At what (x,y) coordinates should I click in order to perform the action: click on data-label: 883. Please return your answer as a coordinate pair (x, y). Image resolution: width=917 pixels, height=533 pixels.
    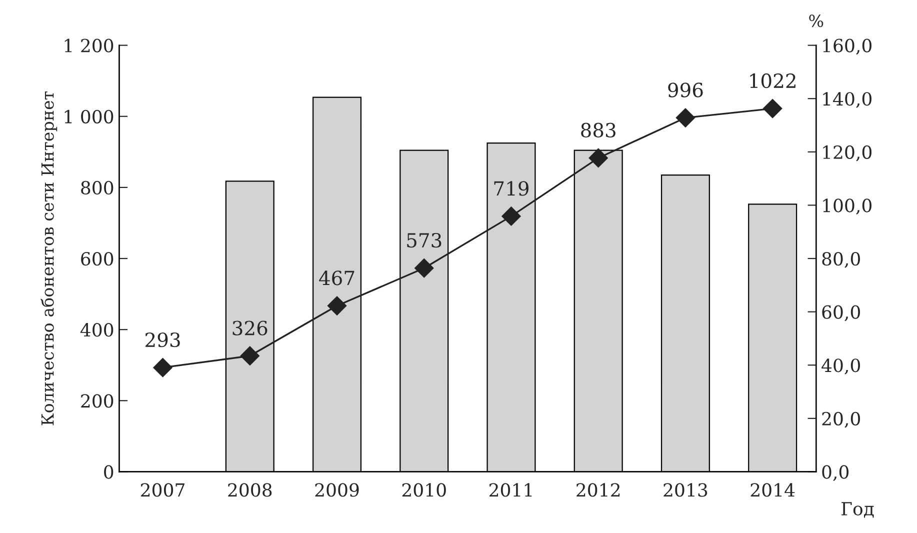
    Looking at the image, I should click on (598, 130).